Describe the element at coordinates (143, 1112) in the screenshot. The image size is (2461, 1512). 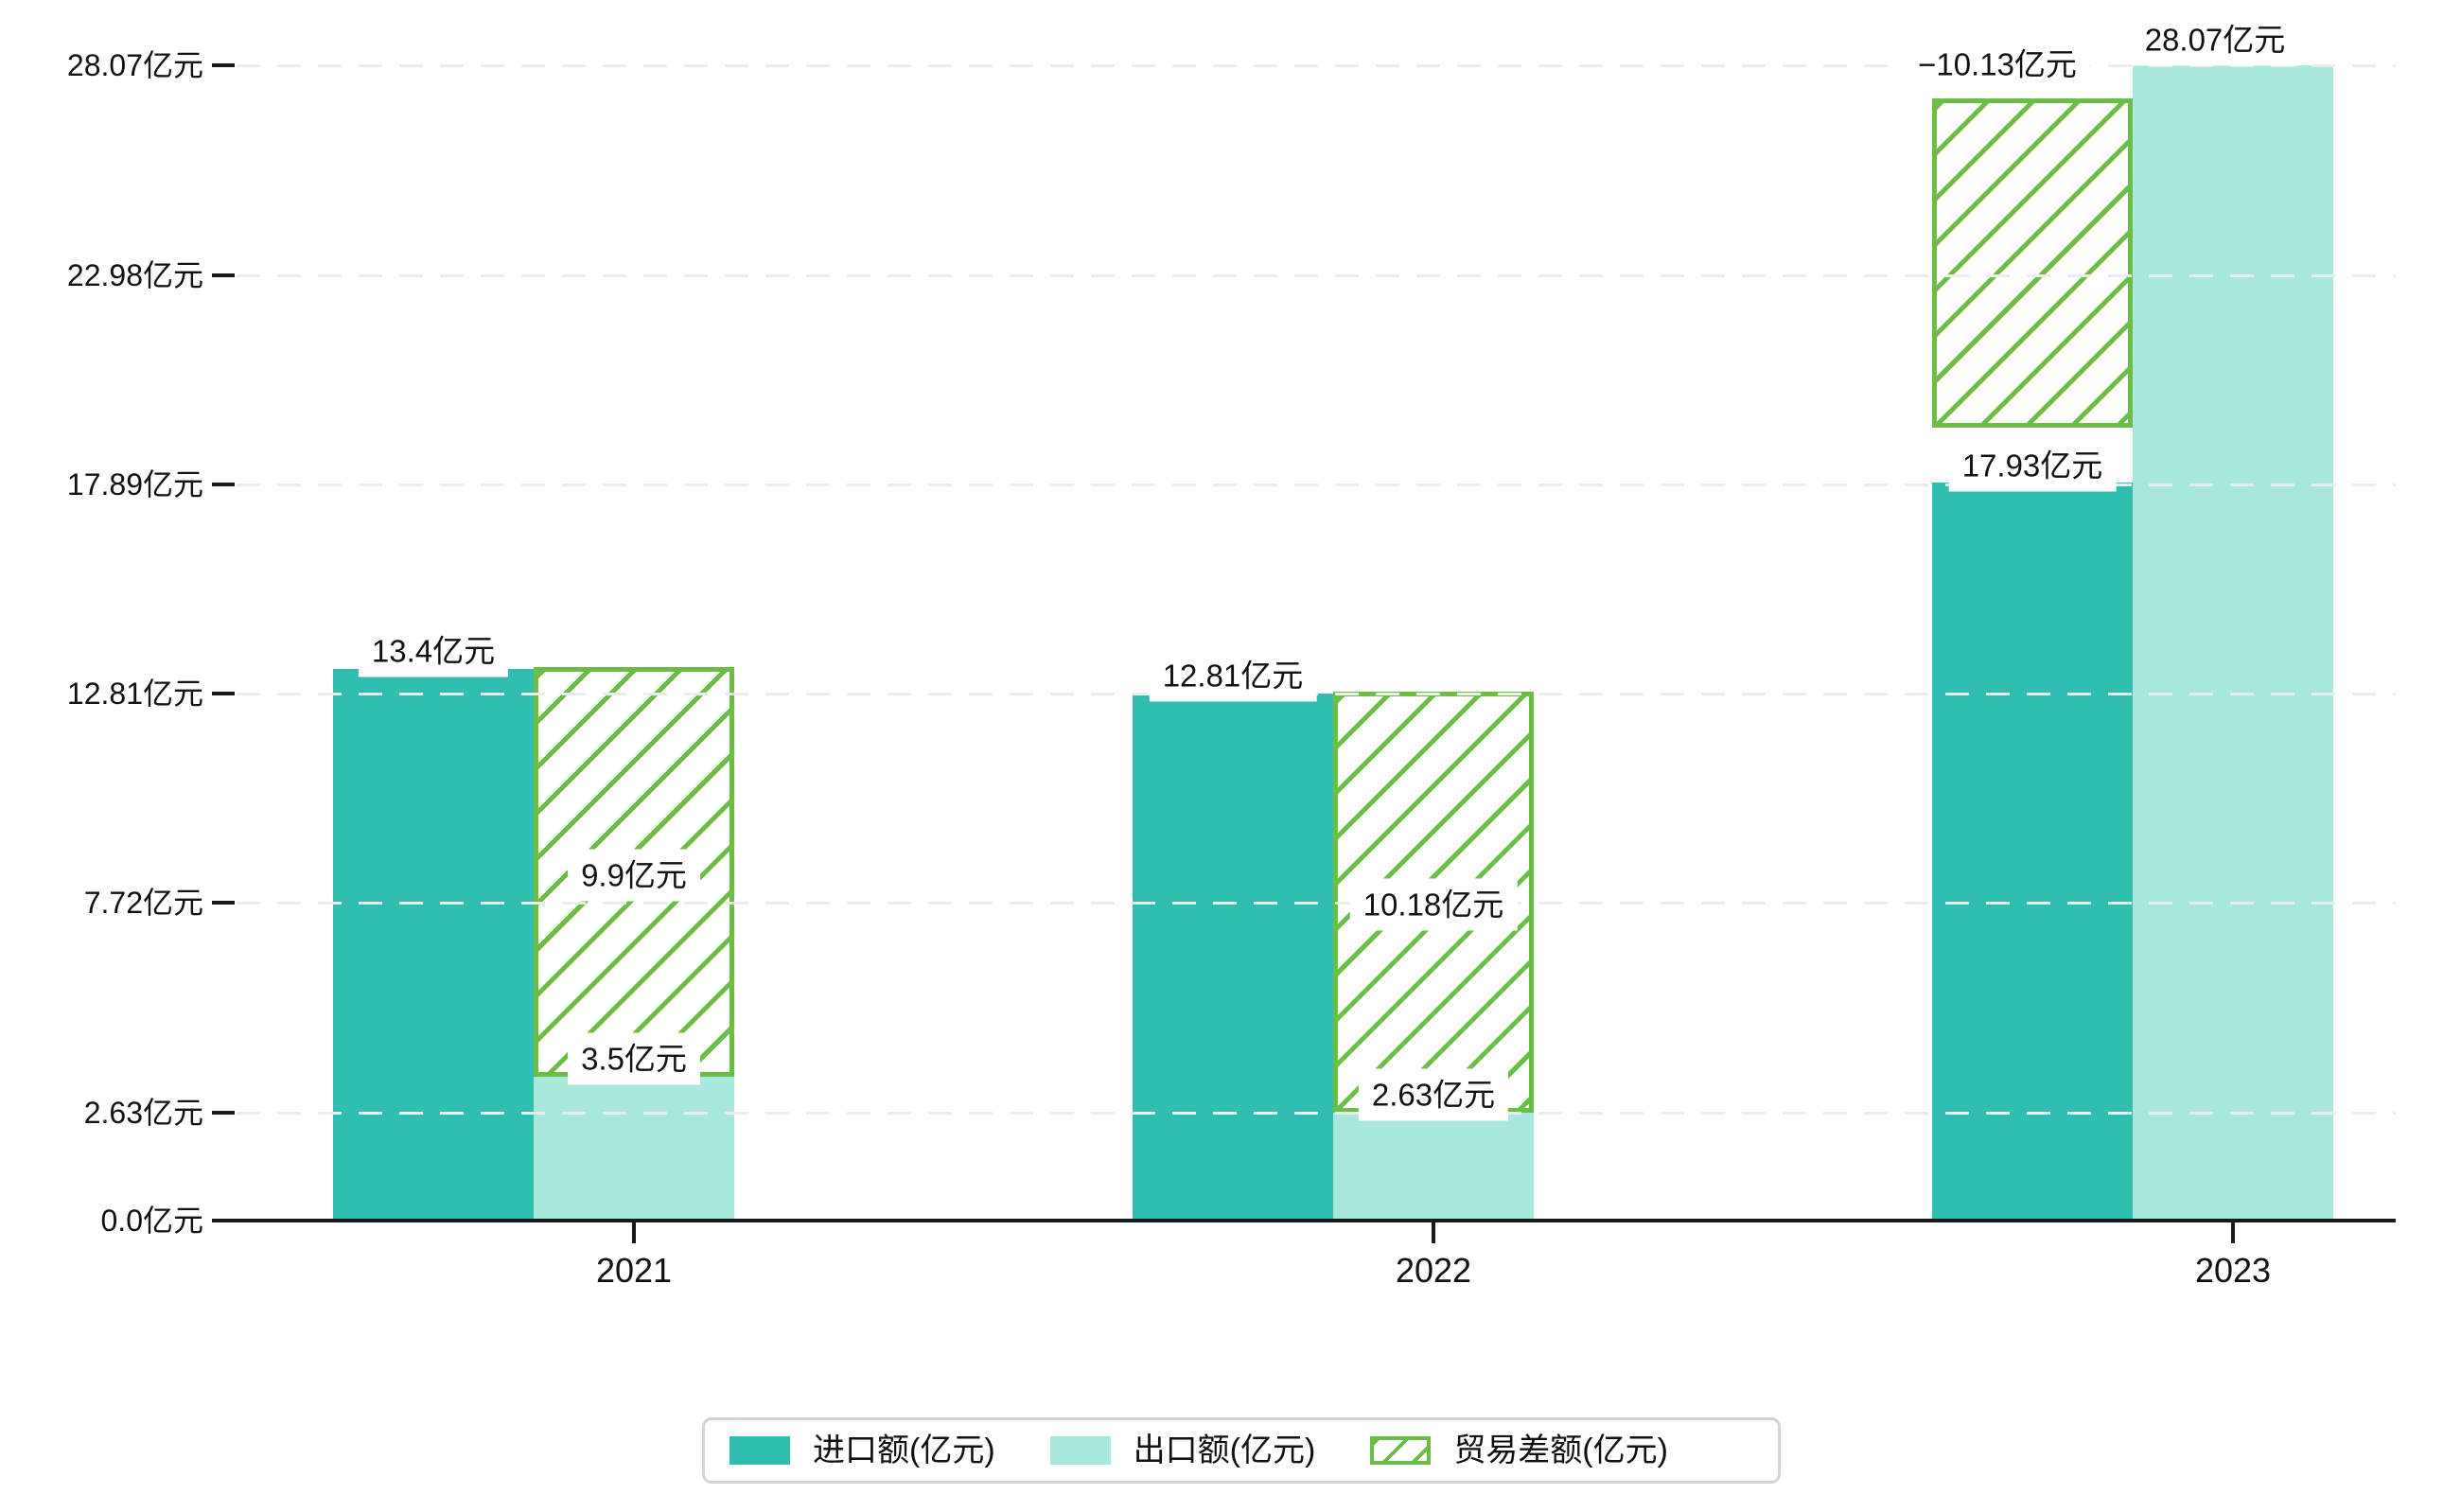
I see `y-tick-label: 2.63亿元` at that location.